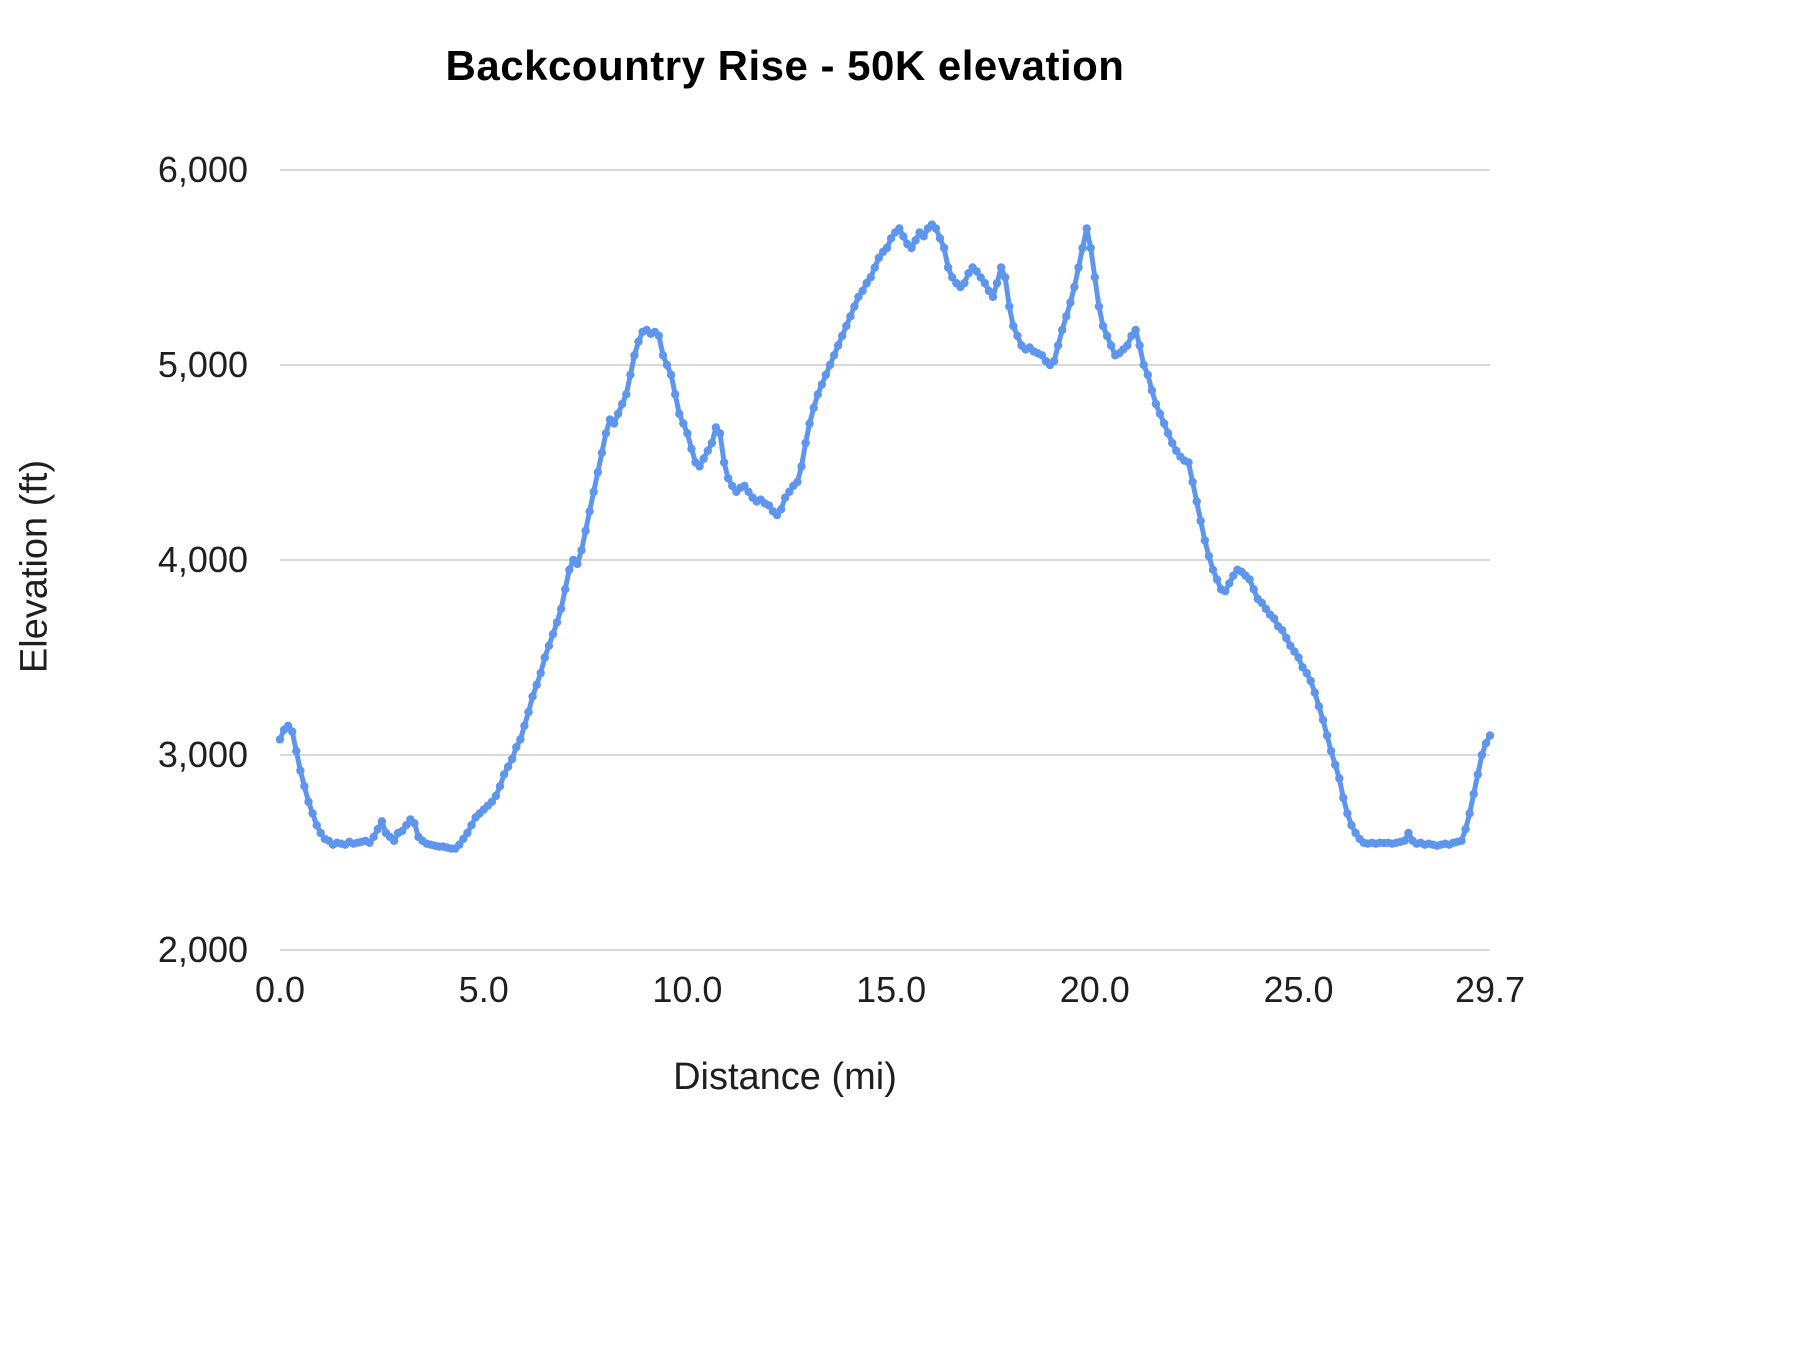 The height and width of the screenshot is (1350, 1800). Describe the element at coordinates (203, 754) in the screenshot. I see `y-tick-label: 3,000` at that location.